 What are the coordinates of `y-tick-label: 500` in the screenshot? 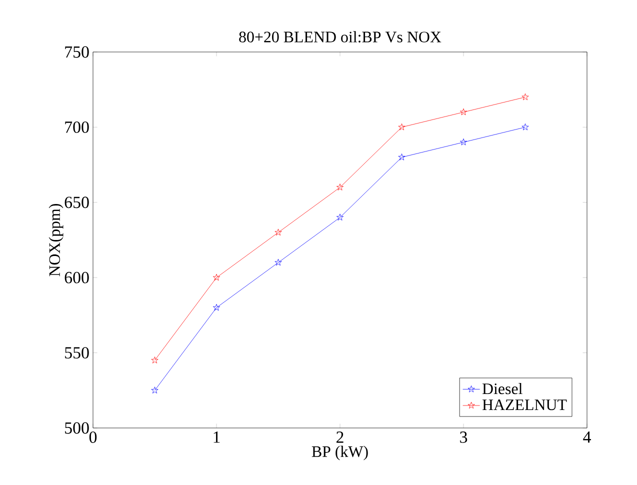 It's located at (77, 428).